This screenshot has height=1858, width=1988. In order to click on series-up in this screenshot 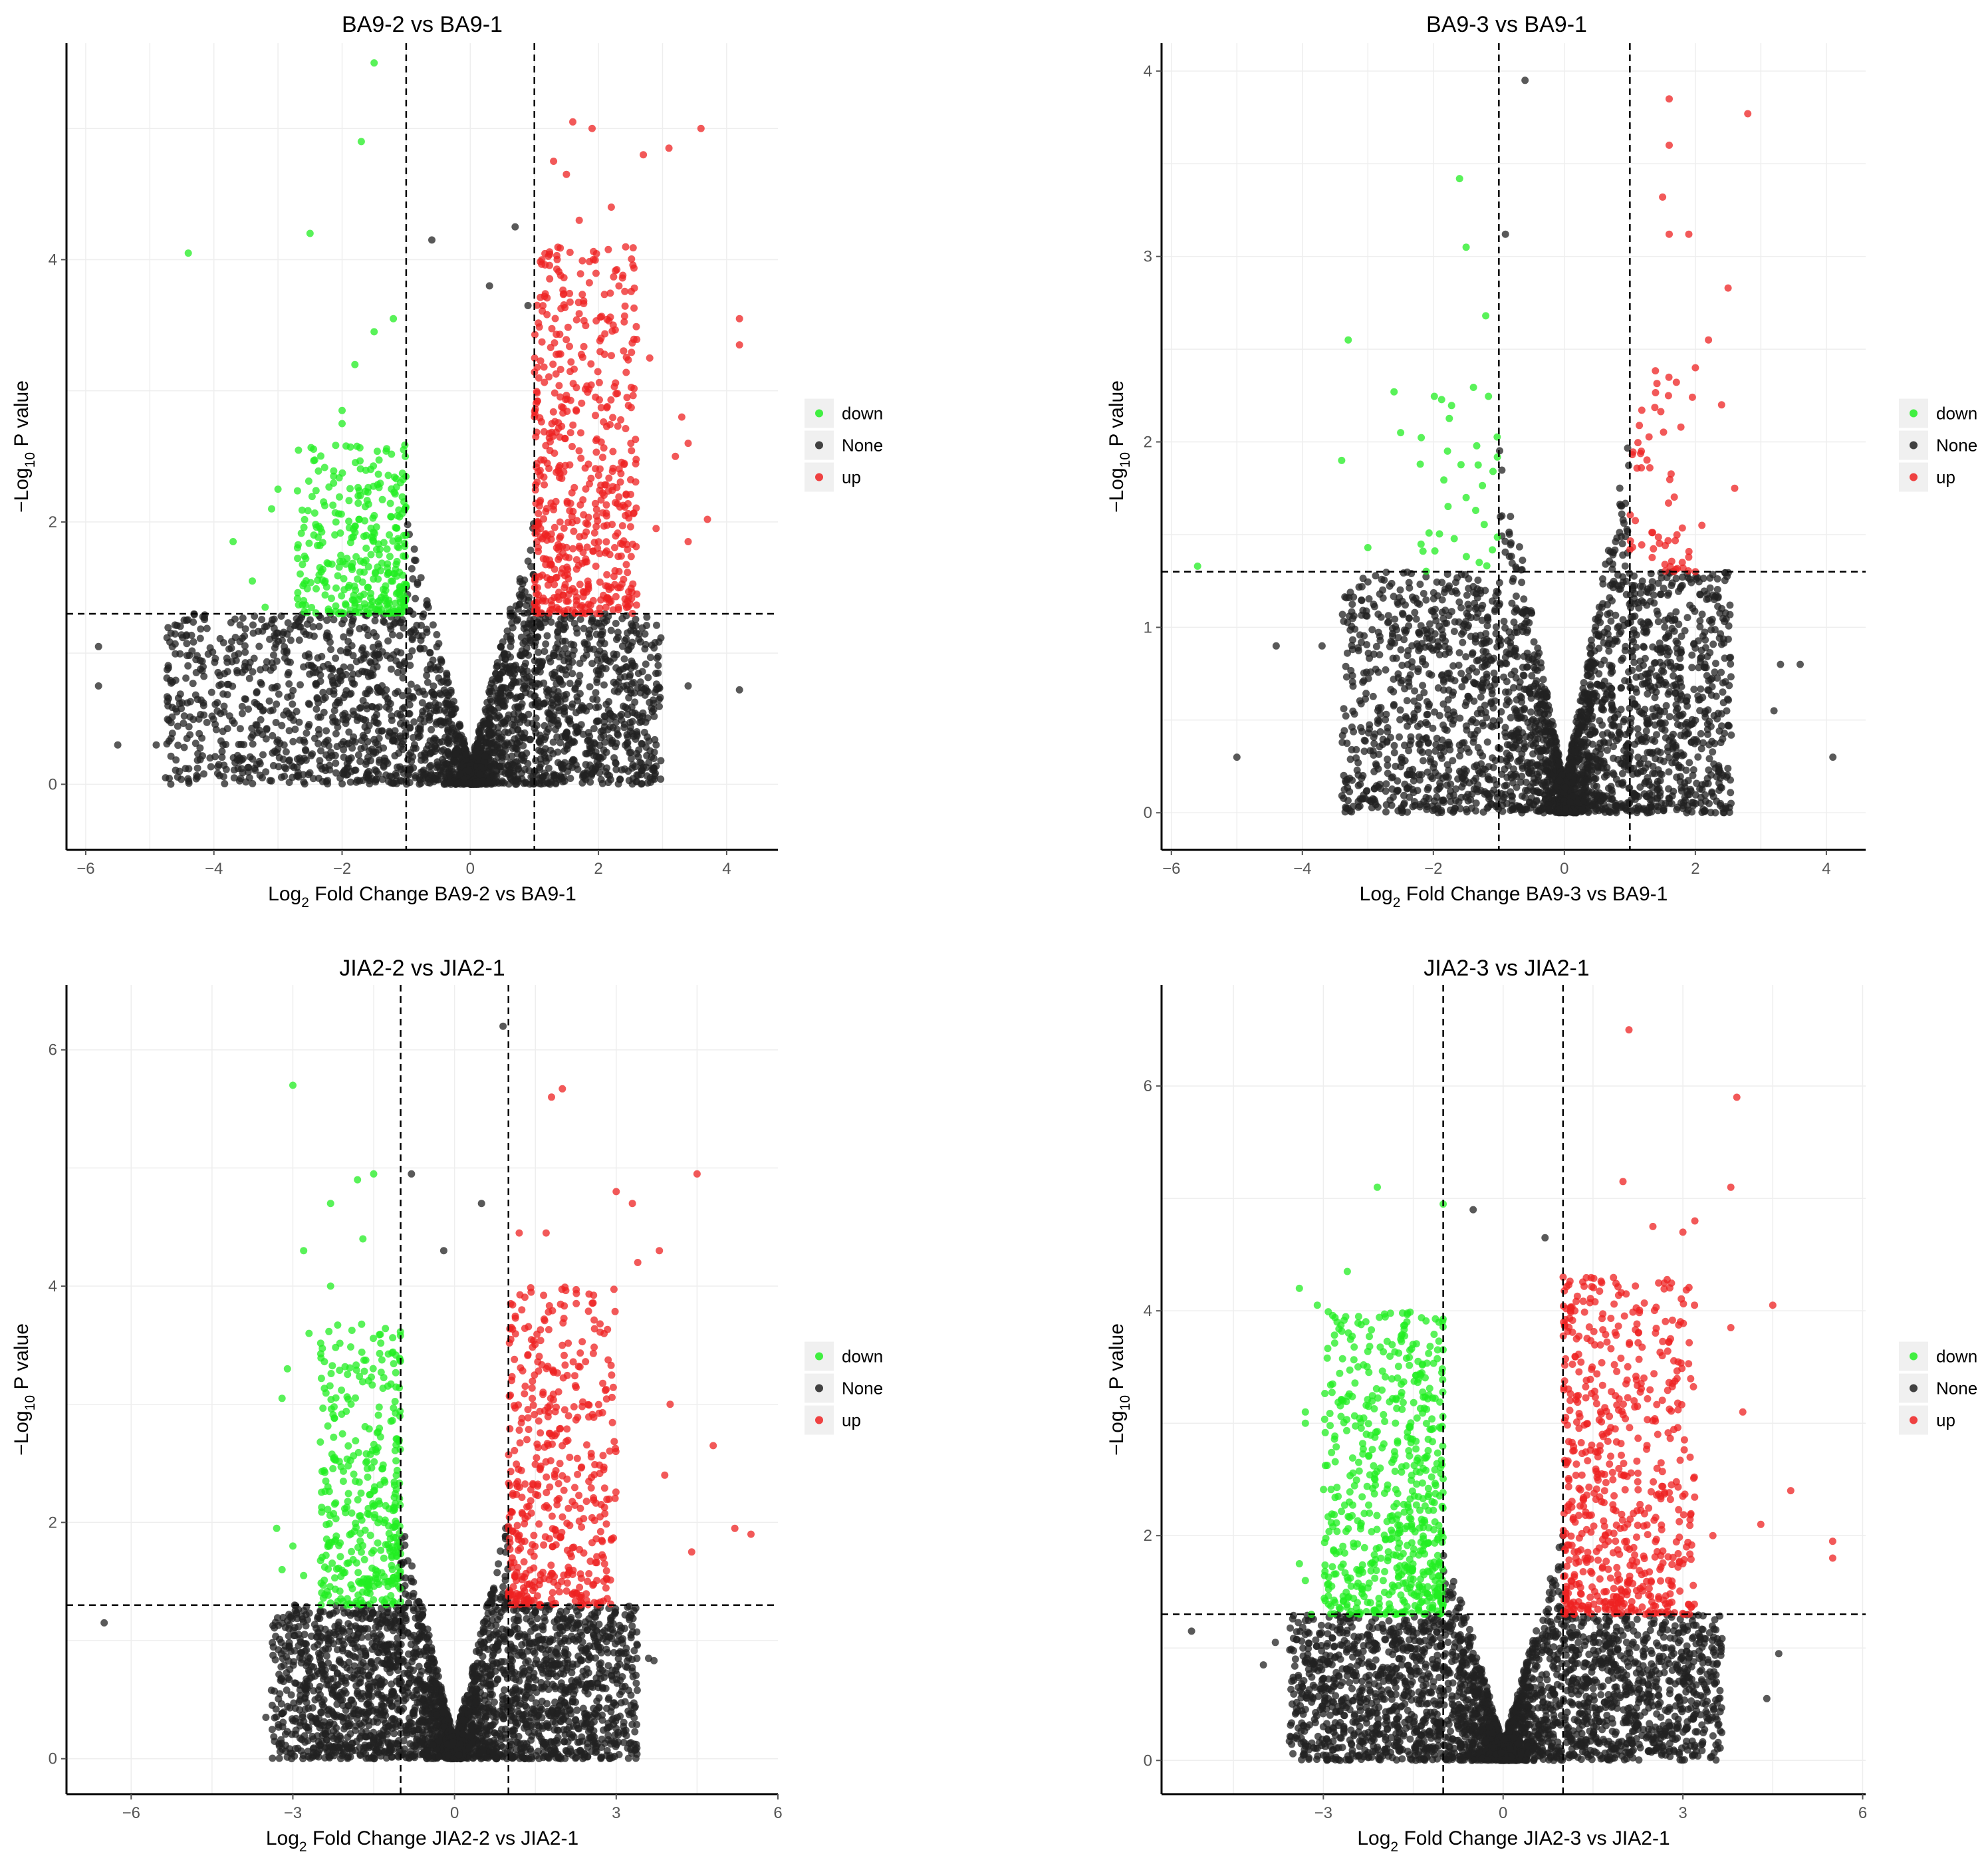, I will do `click(637, 368)`.